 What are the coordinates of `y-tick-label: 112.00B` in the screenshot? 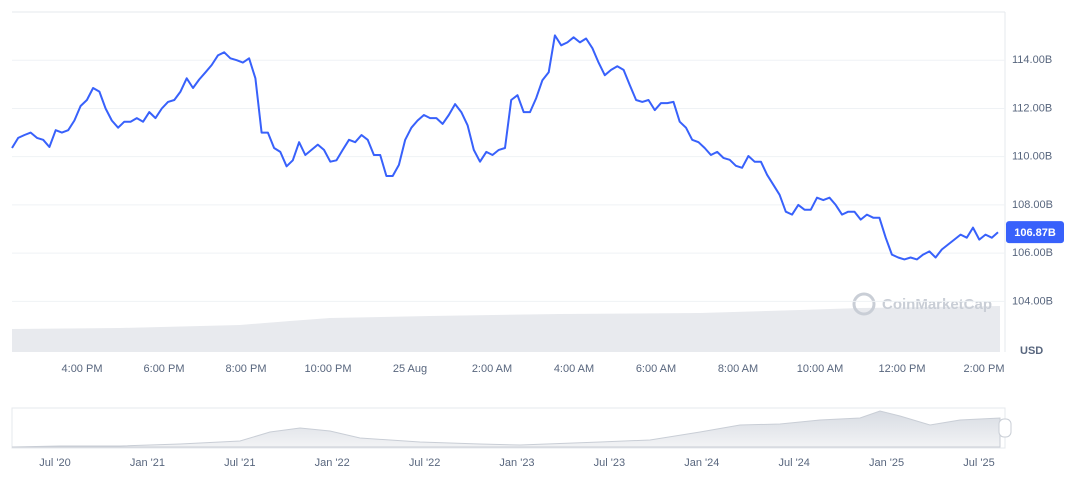 It's located at (1032, 108).